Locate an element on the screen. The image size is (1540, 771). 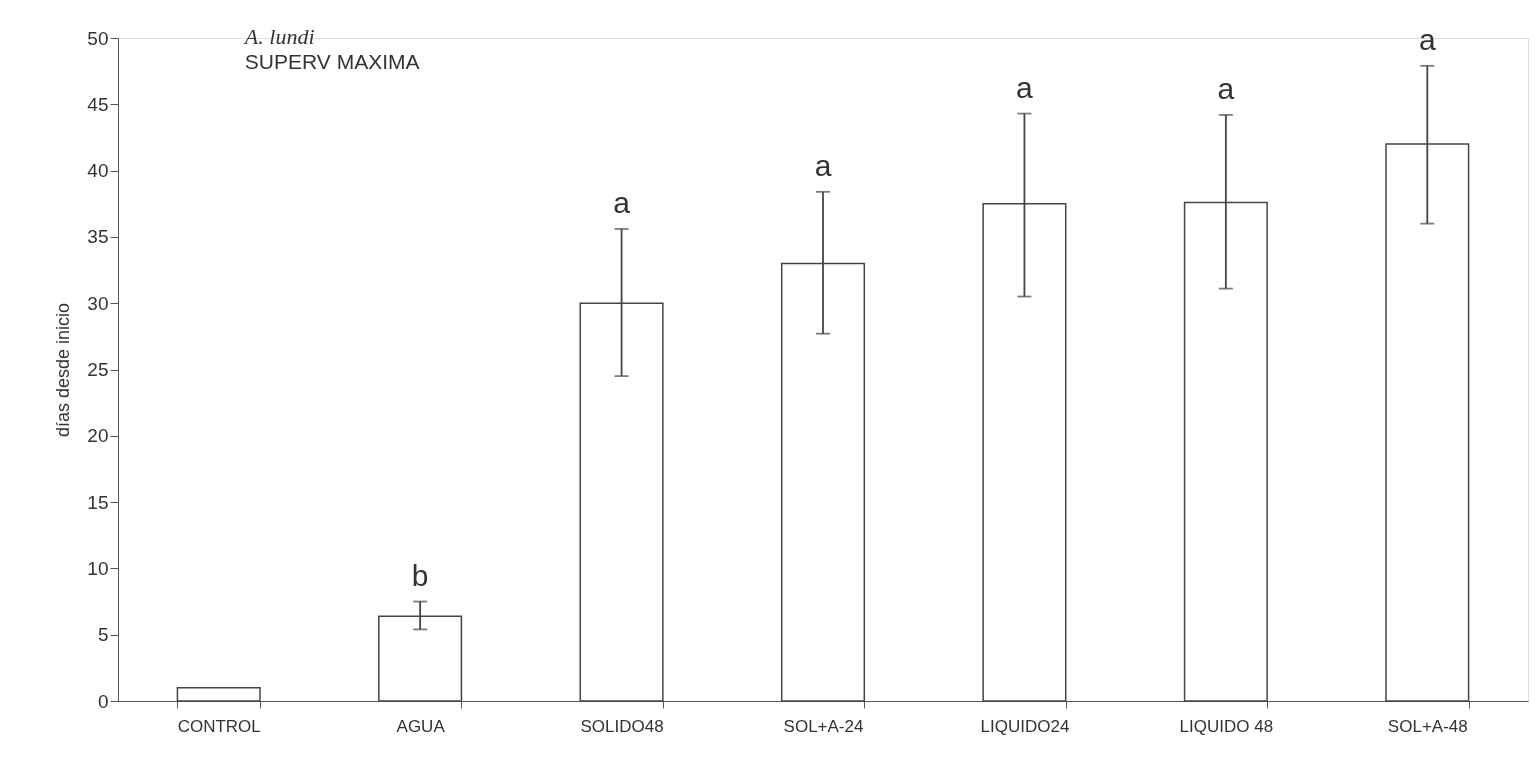
x-tick-label: LIQUIDO24 is located at coordinates (1025, 726).